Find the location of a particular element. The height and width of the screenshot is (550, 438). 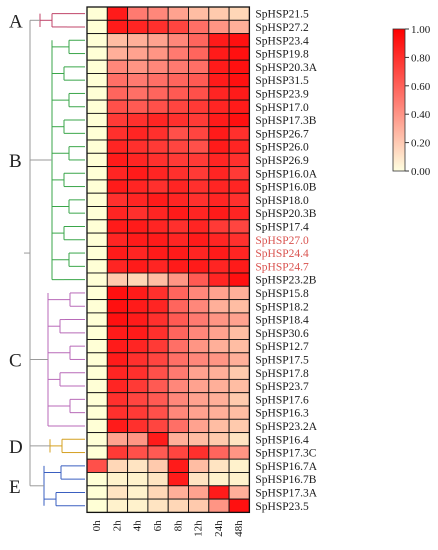

row-label: SpHSP20.3A is located at coordinates (286, 68).